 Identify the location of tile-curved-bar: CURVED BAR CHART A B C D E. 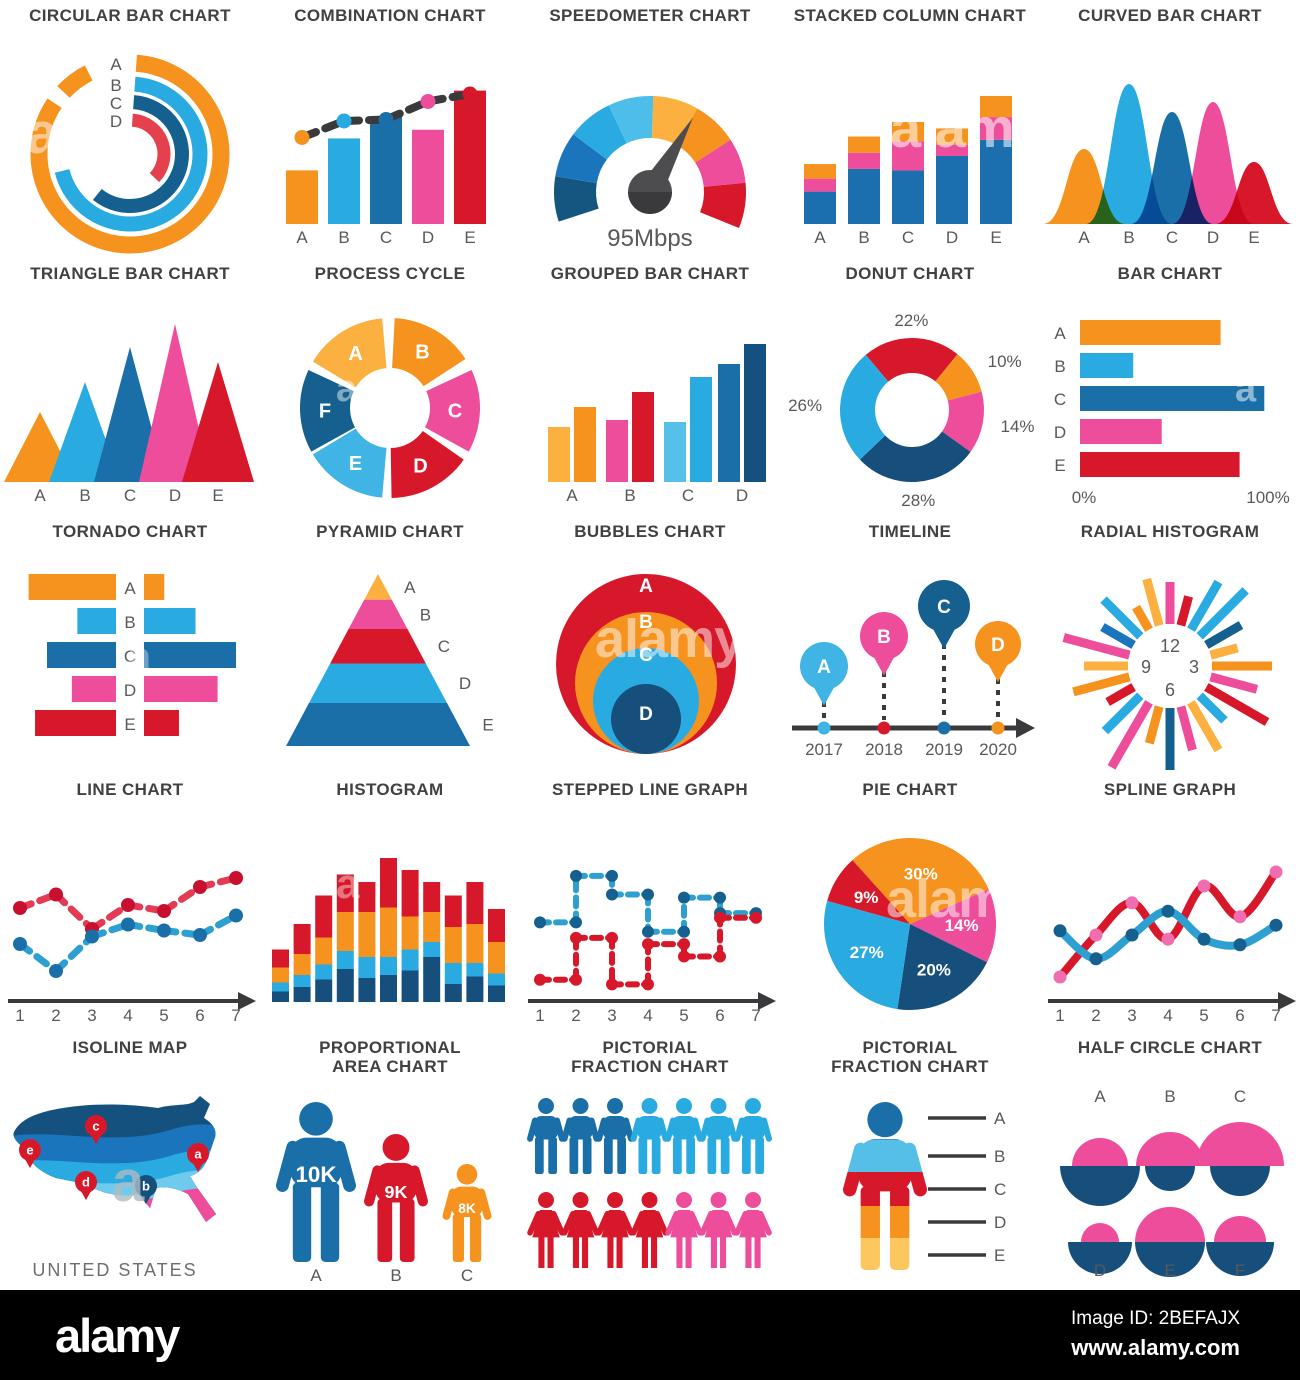
(1170, 129).